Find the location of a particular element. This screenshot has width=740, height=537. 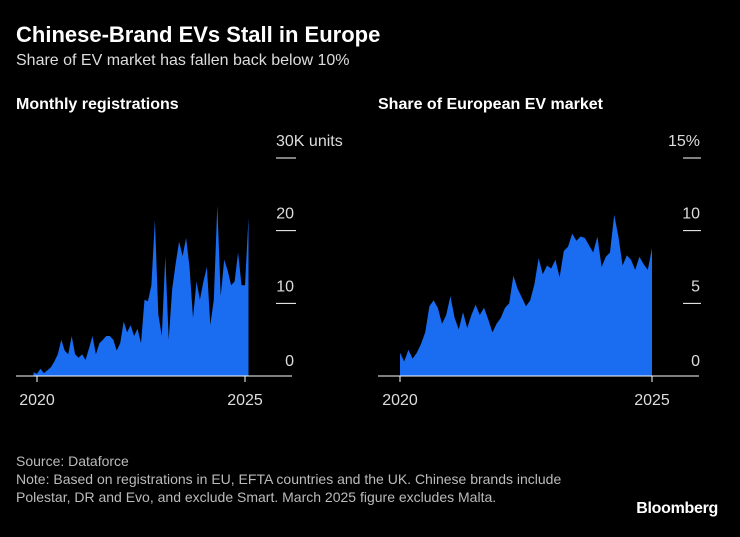

panel-title-share: Share of European EV market is located at coordinates (490, 104).